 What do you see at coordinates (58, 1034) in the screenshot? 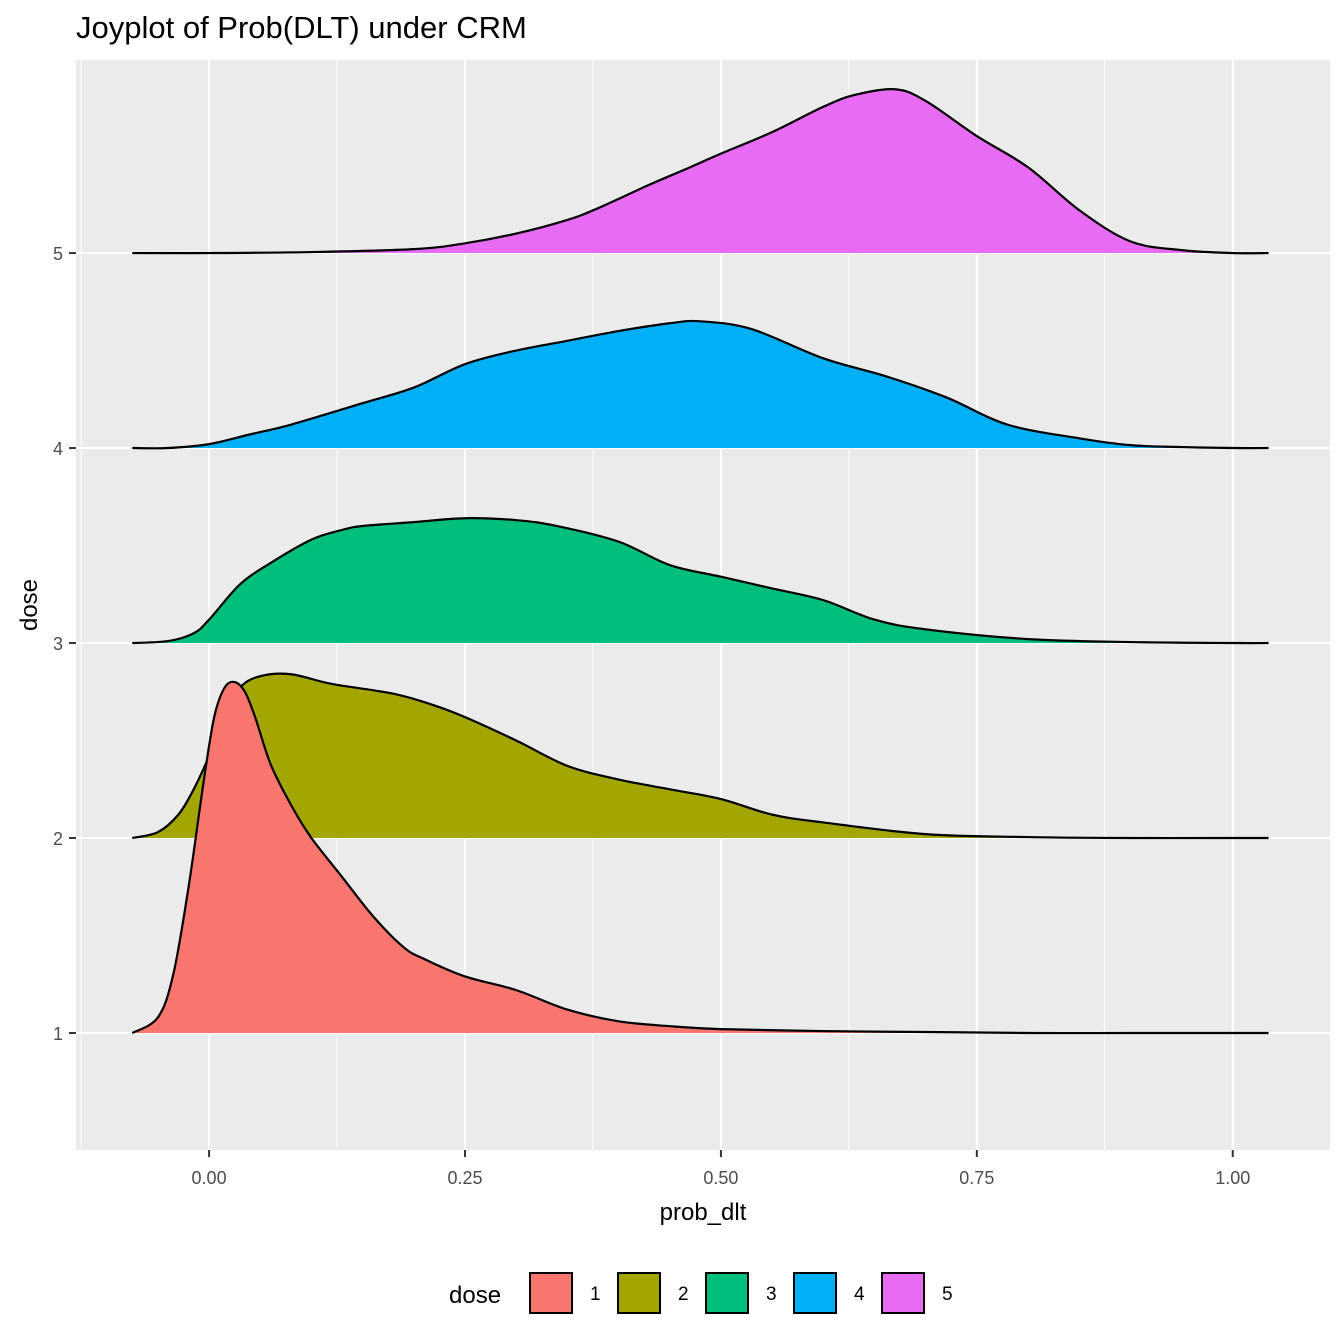
I see `y-tick-label: 1` at bounding box center [58, 1034].